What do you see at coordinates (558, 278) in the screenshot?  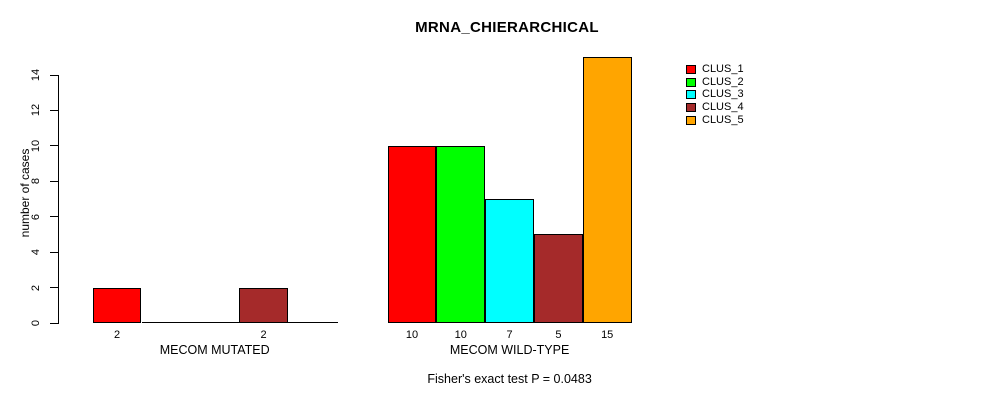 I see `bar-clus-4-mecom-wild-type` at bounding box center [558, 278].